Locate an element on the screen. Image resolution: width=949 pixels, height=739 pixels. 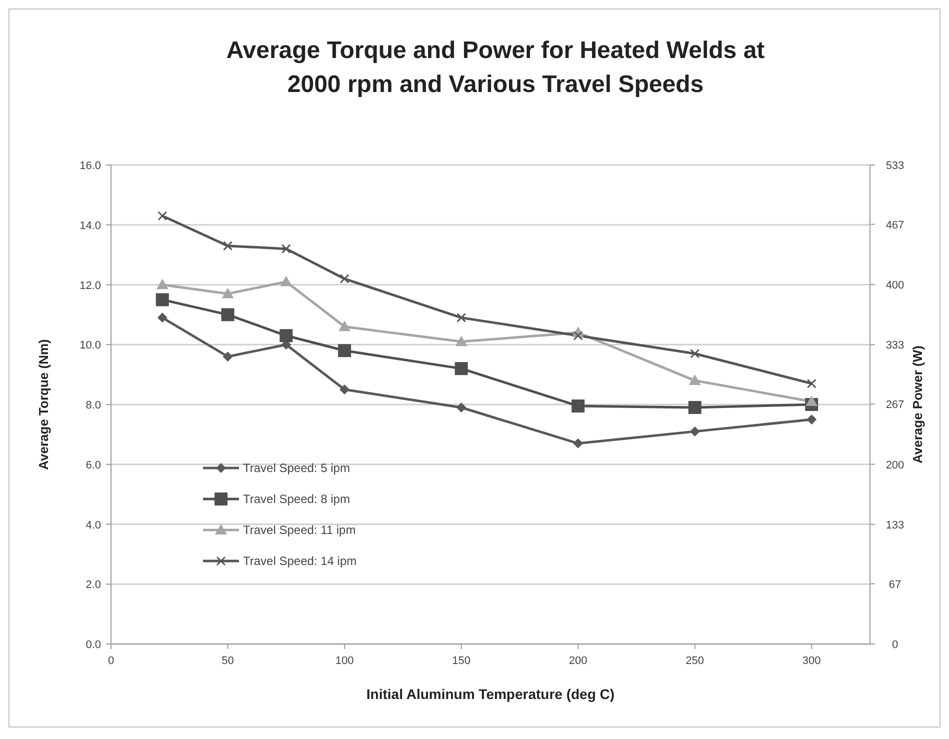
y2-tick-label: 533 is located at coordinates (895, 166).